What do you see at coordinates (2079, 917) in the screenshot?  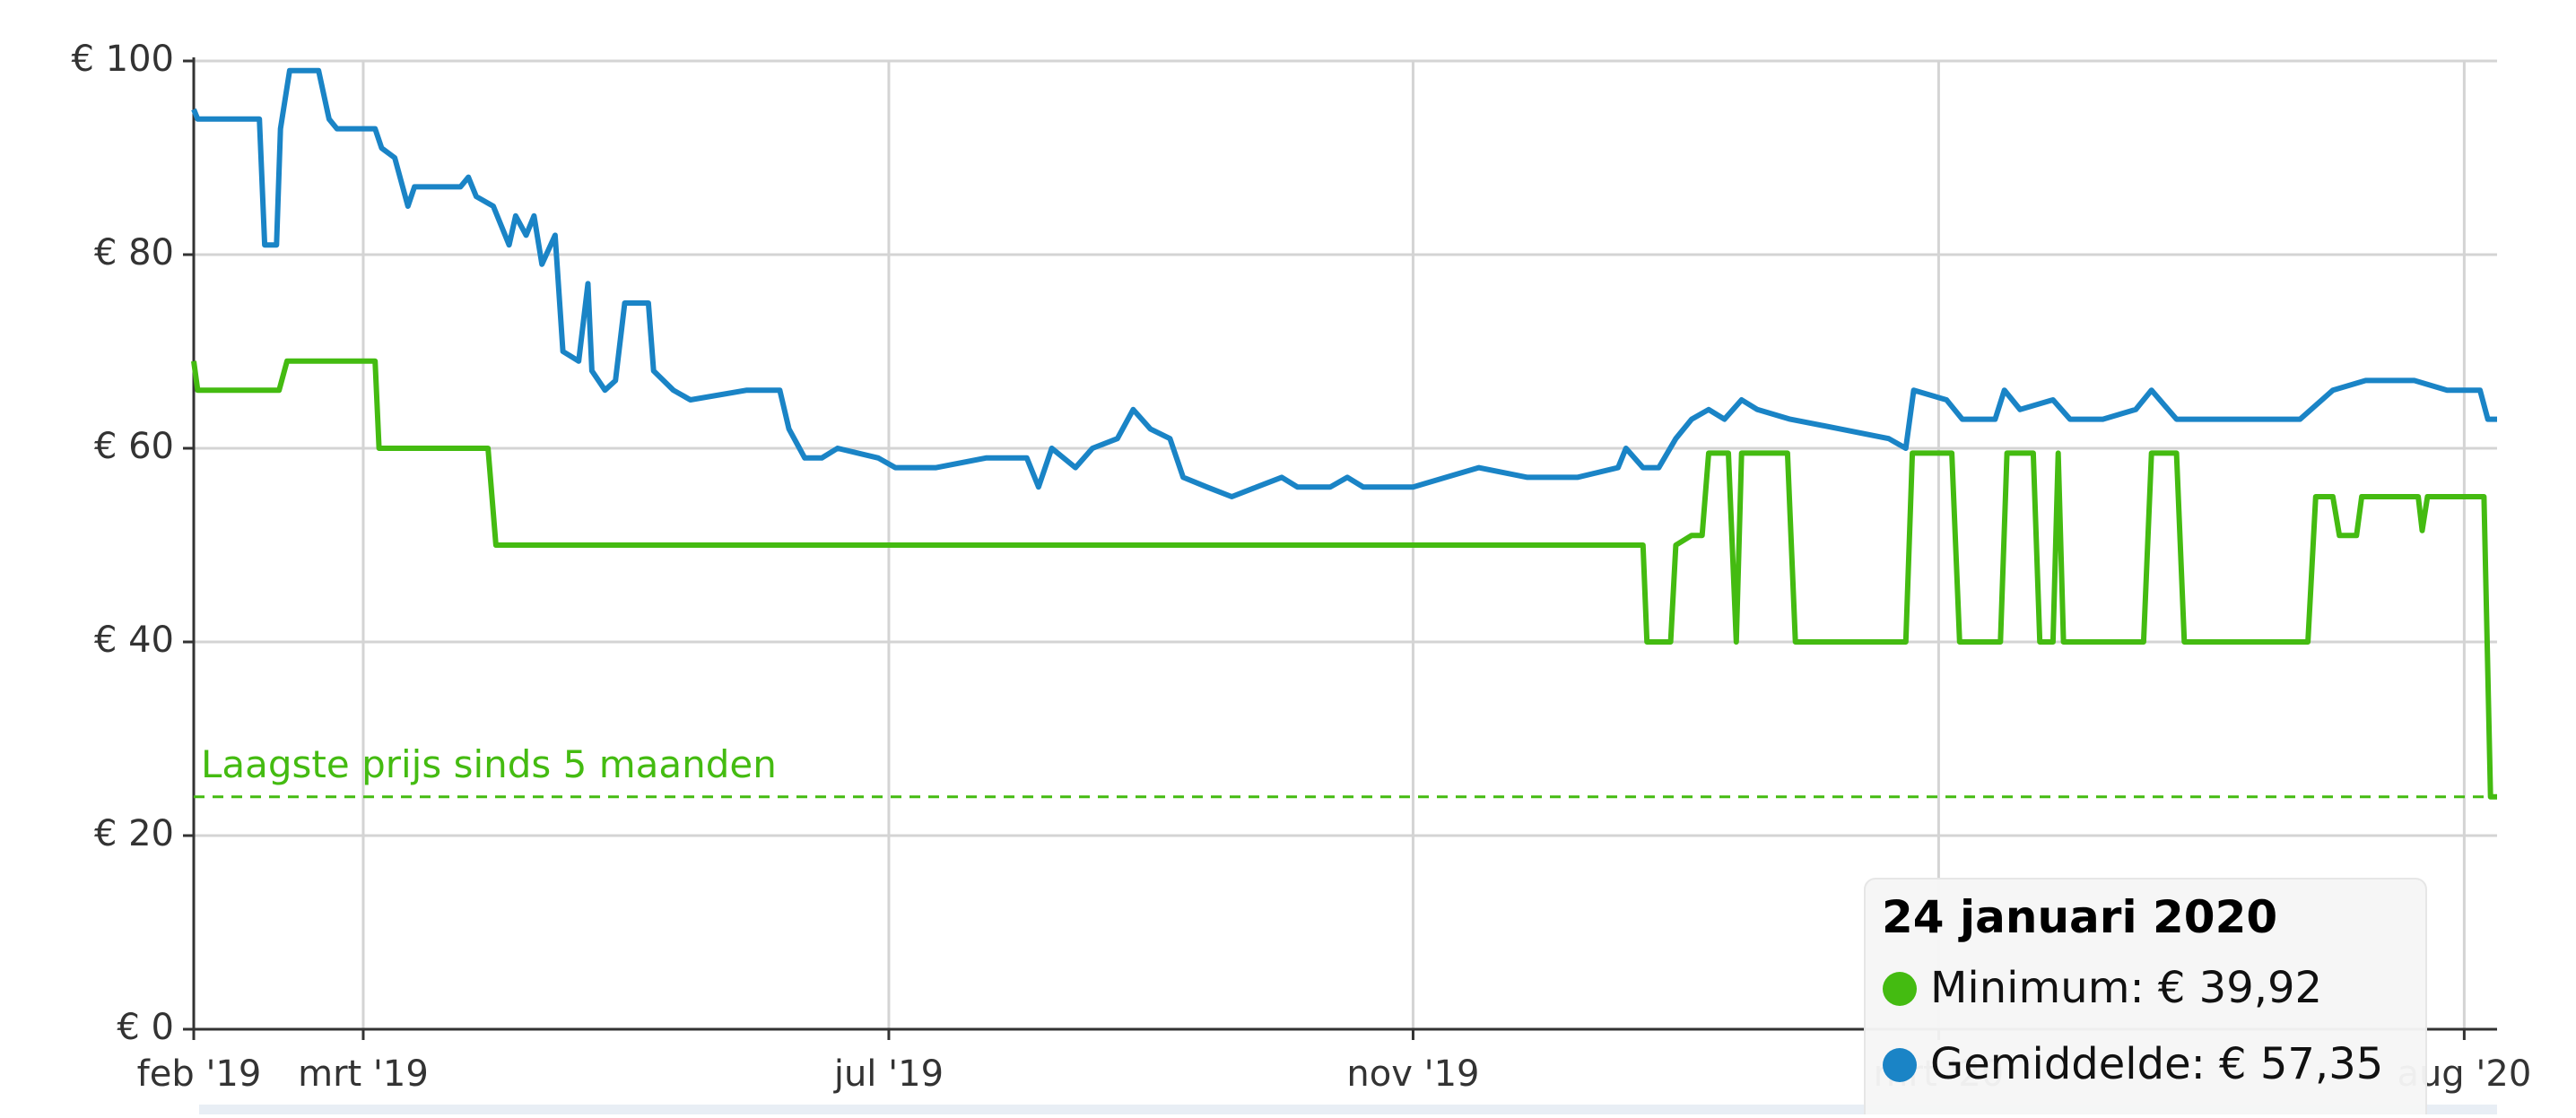 I see `tooltip-title: 24 januari 2020` at bounding box center [2079, 917].